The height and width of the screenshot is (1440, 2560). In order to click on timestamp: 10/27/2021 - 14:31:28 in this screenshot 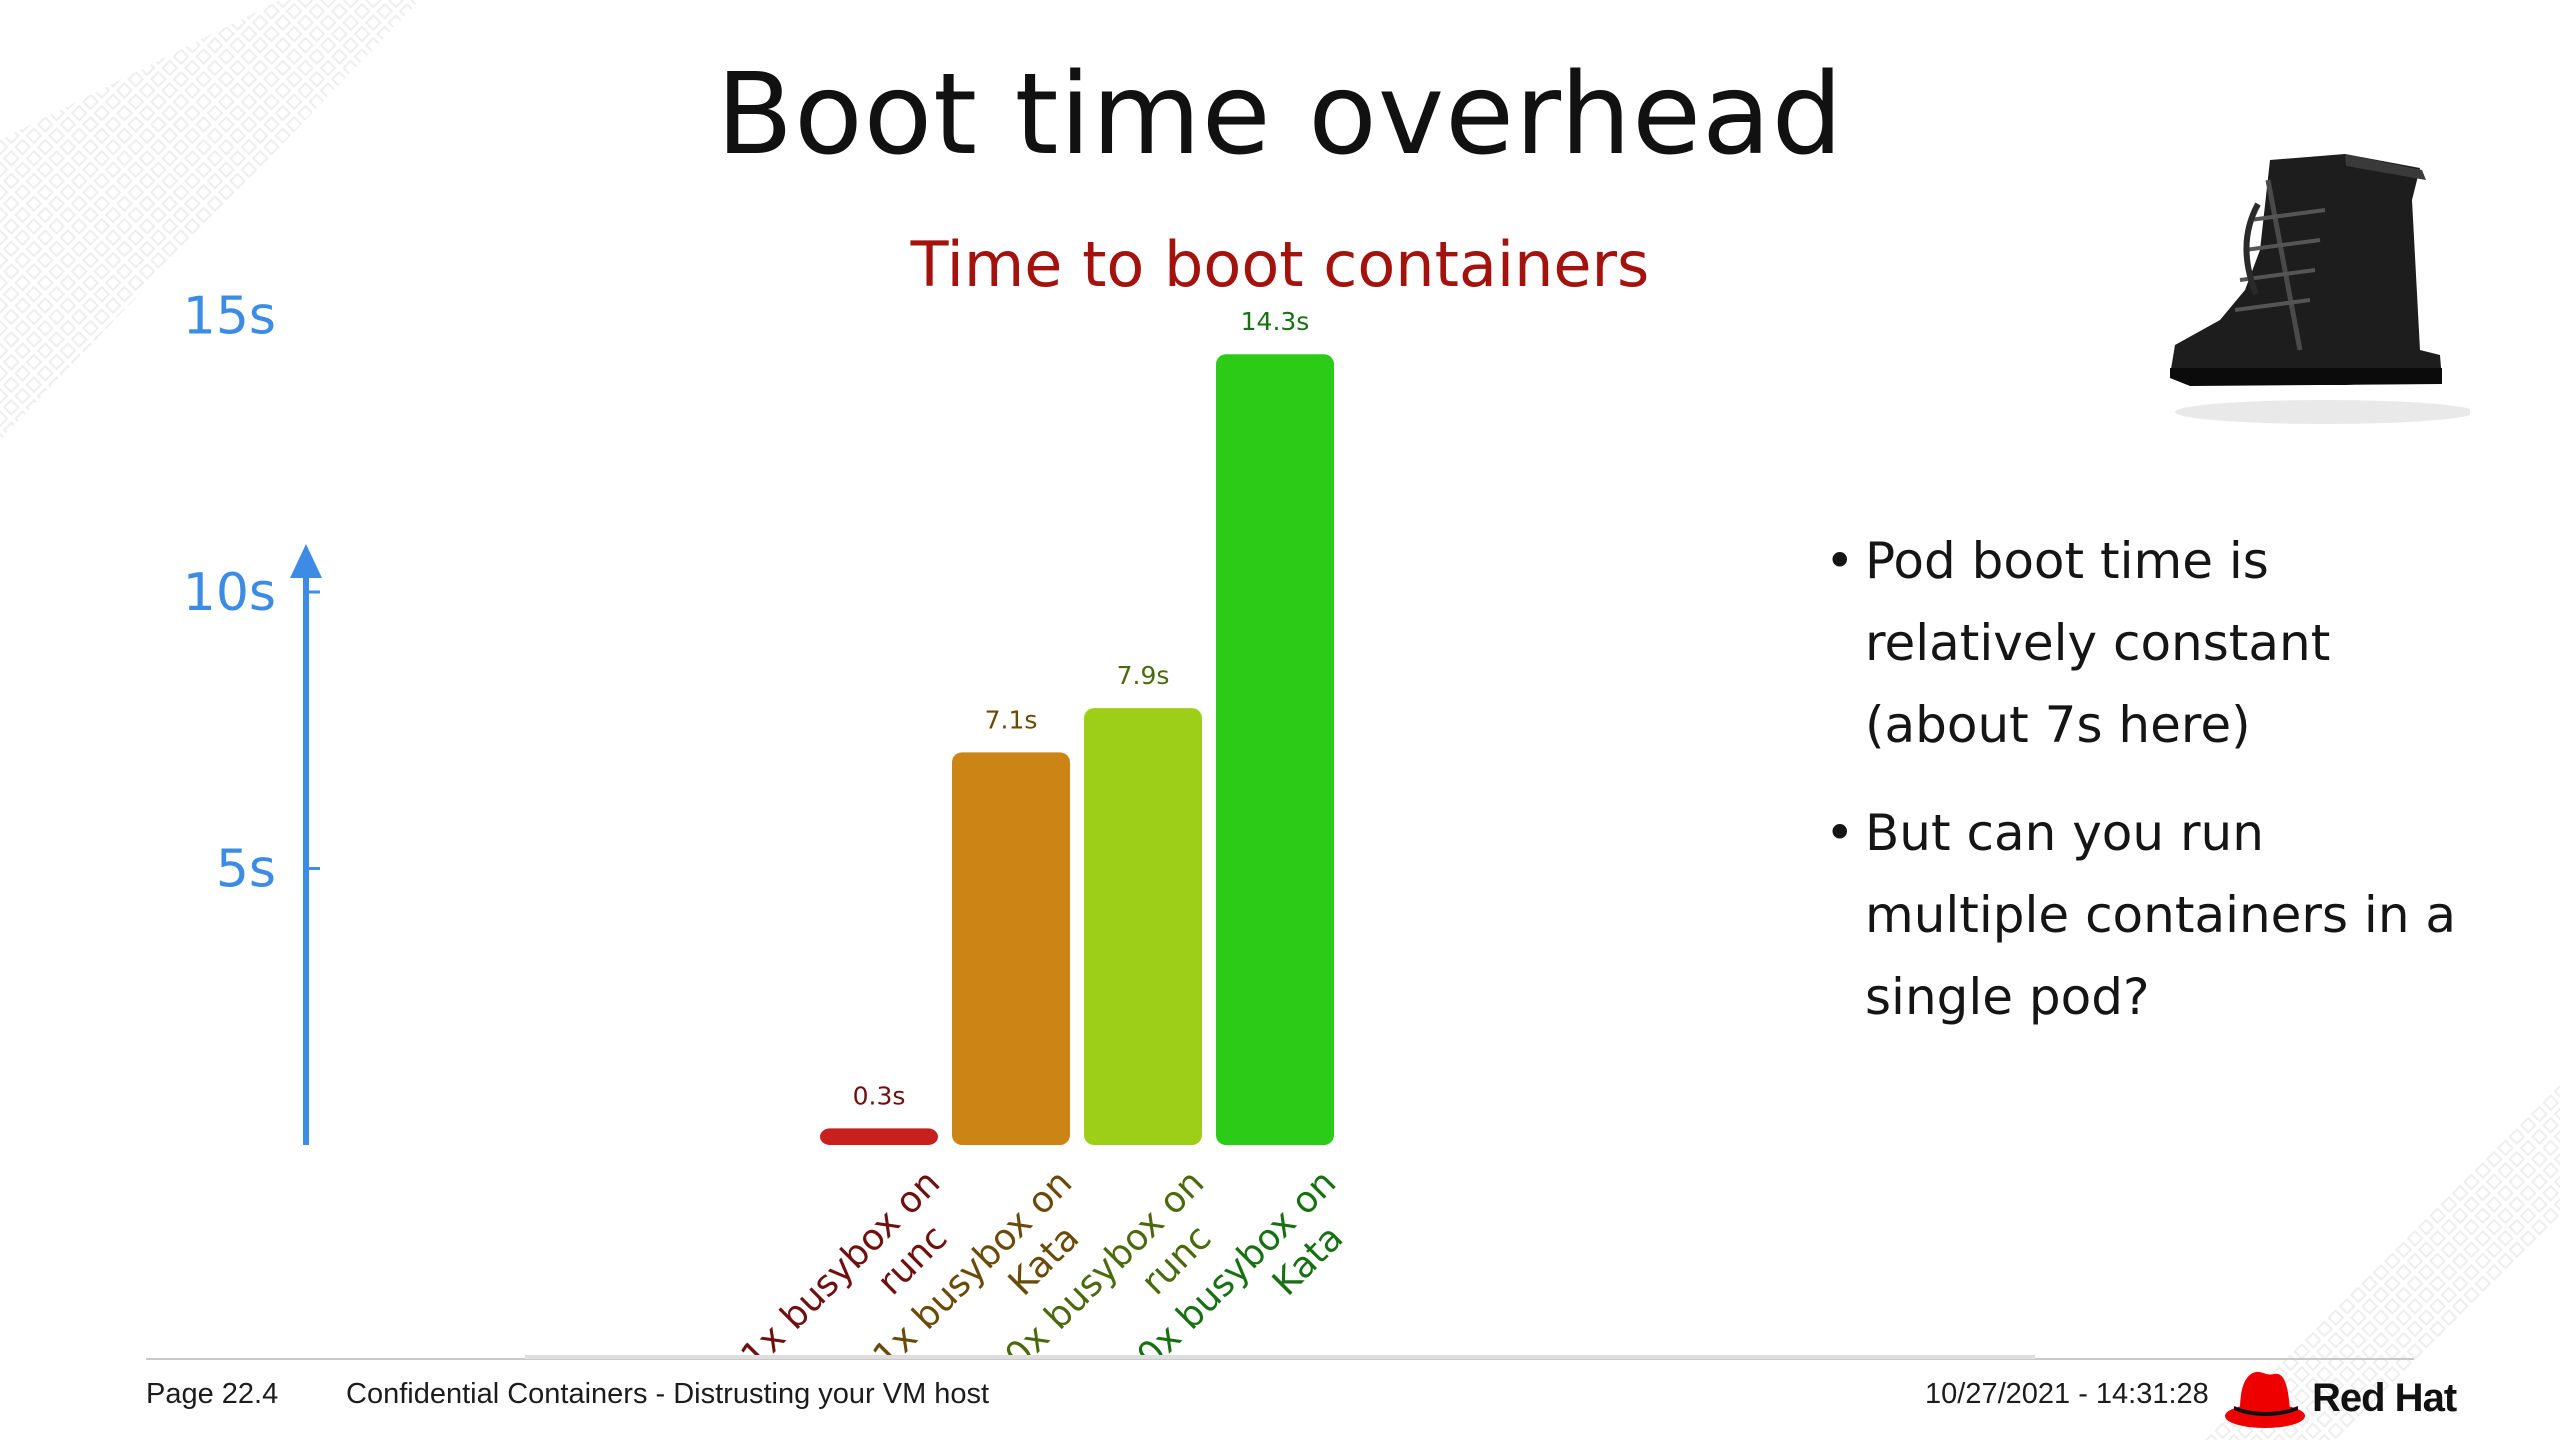, I will do `click(2067, 1394)`.